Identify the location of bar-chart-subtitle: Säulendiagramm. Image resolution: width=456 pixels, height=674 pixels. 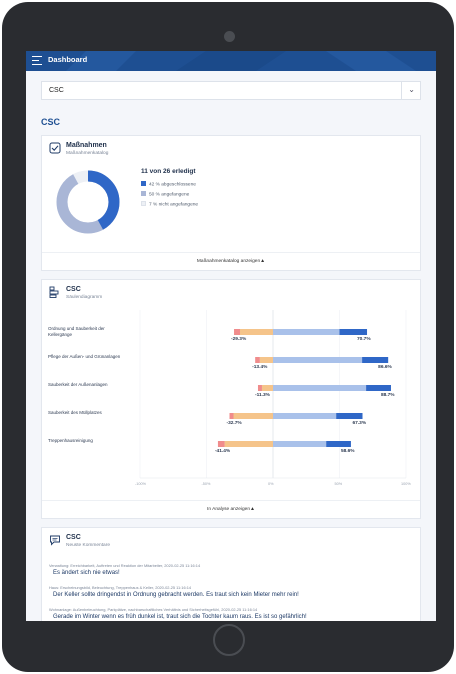
(84, 297).